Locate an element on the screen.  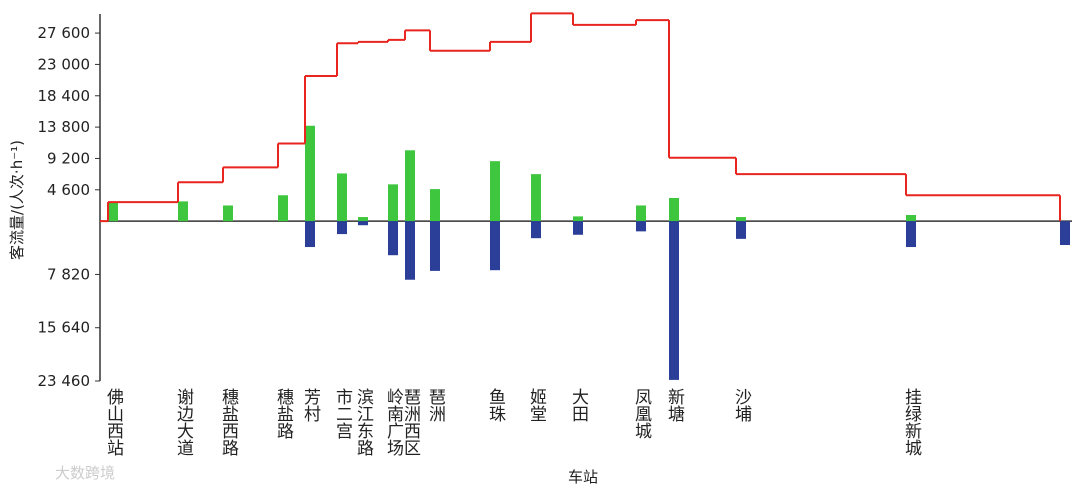
x-tick-label: 谢边大道 is located at coordinates (183, 422).